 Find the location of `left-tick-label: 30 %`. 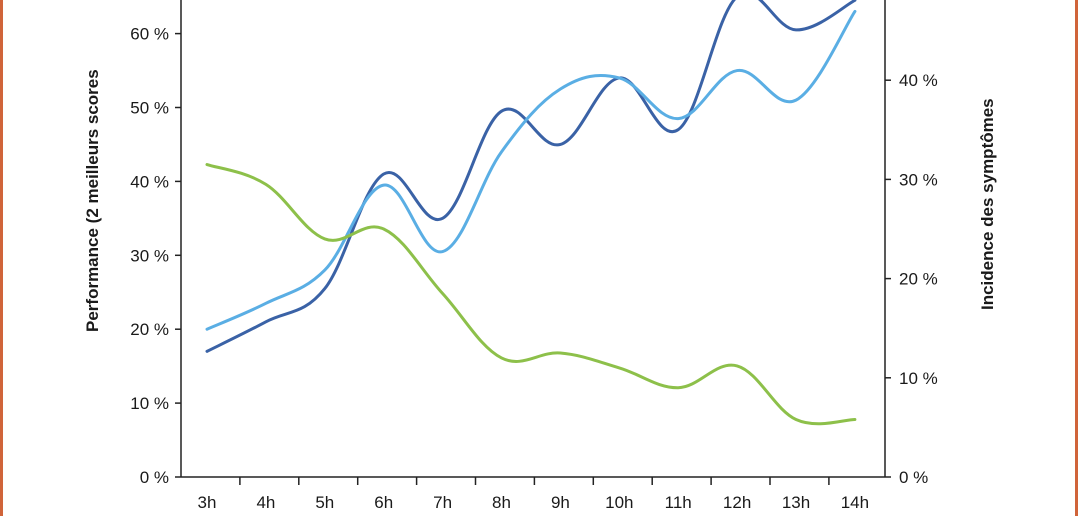

left-tick-label: 30 % is located at coordinates (149, 255).